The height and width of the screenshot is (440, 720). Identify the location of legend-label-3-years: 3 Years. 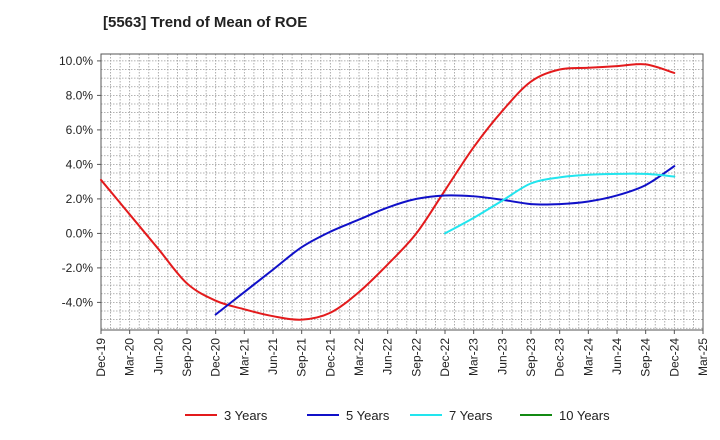
(246, 415).